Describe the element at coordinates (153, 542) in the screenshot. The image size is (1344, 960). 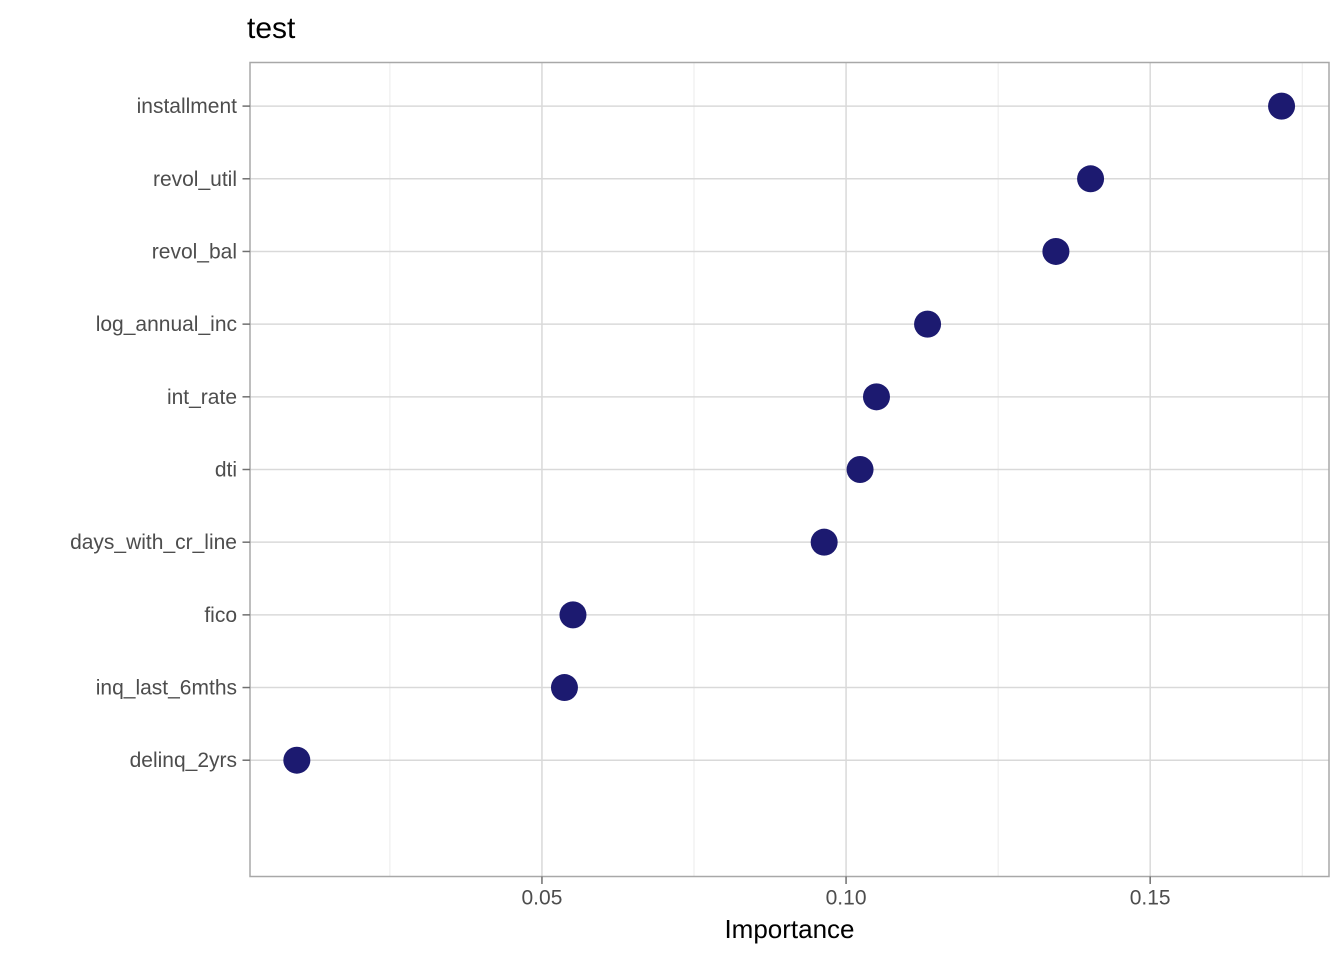
I see `category-label-days_with_cr_line: days_with_cr_line` at that location.